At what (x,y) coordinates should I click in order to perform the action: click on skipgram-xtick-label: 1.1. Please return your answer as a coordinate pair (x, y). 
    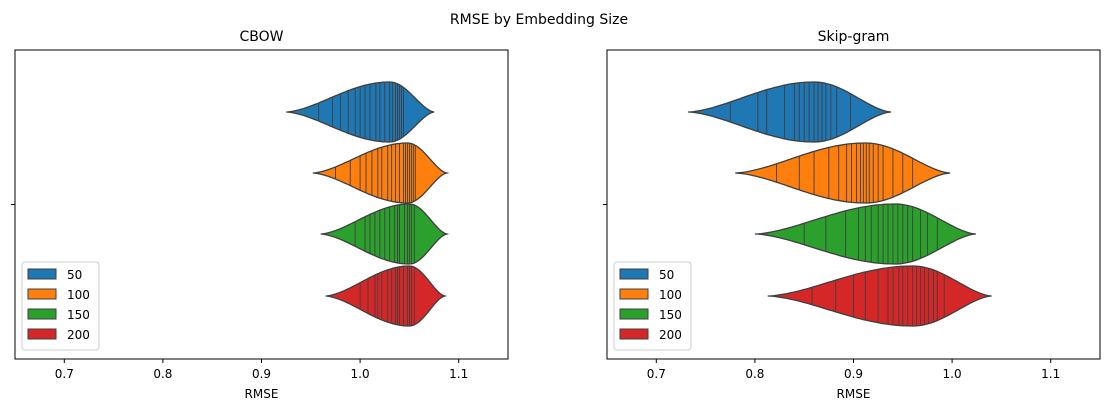
    Looking at the image, I should click on (1050, 374).